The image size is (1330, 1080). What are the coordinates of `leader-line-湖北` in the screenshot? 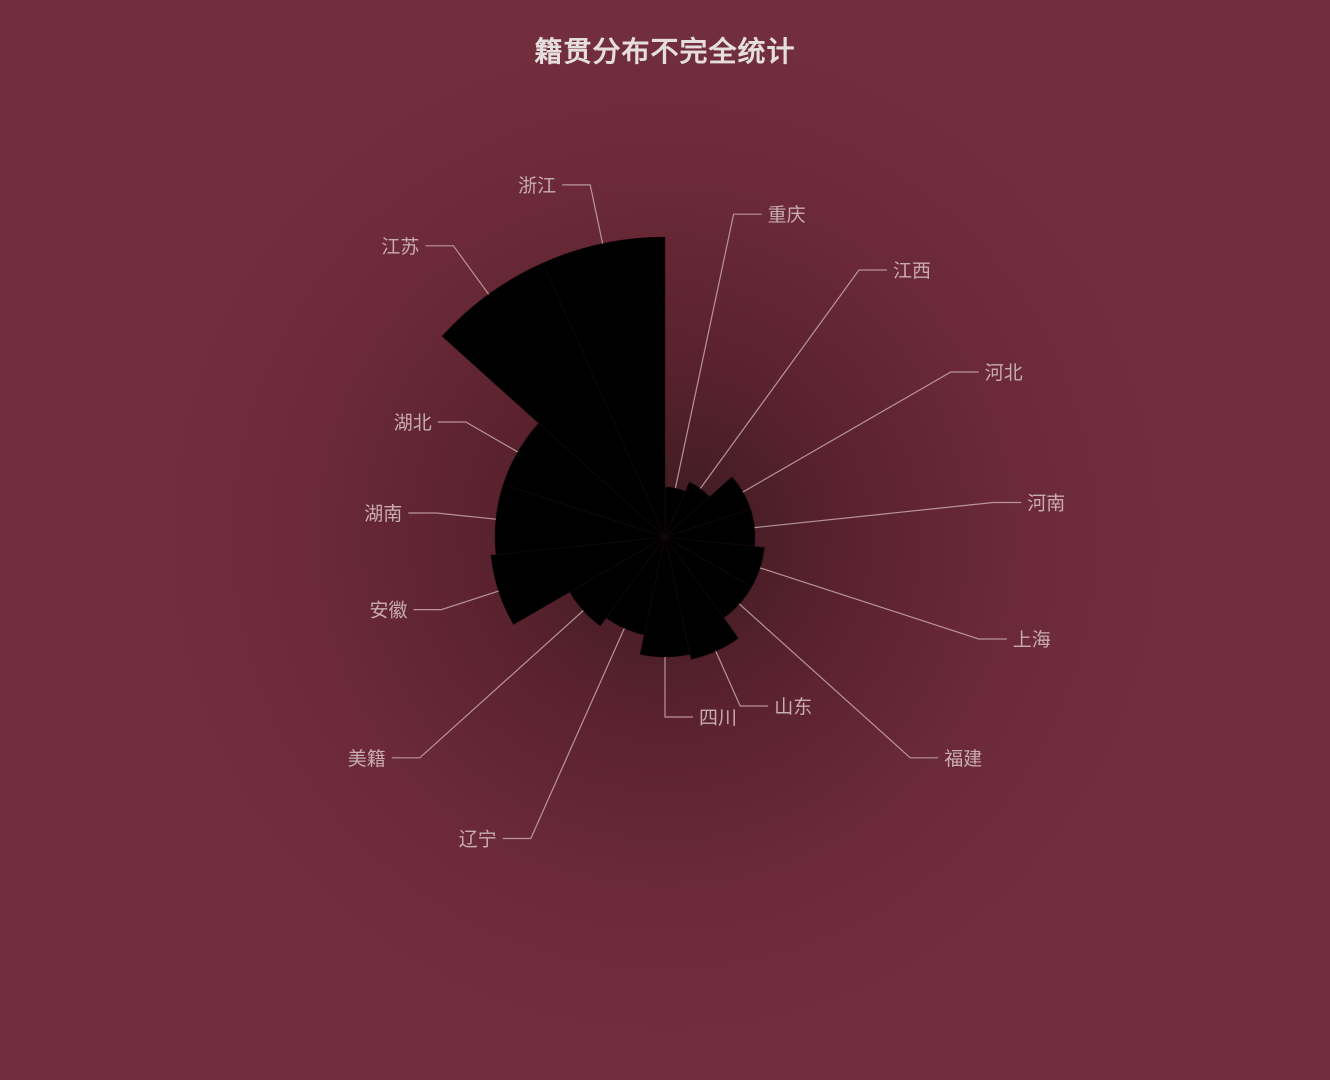 It's located at (478, 437).